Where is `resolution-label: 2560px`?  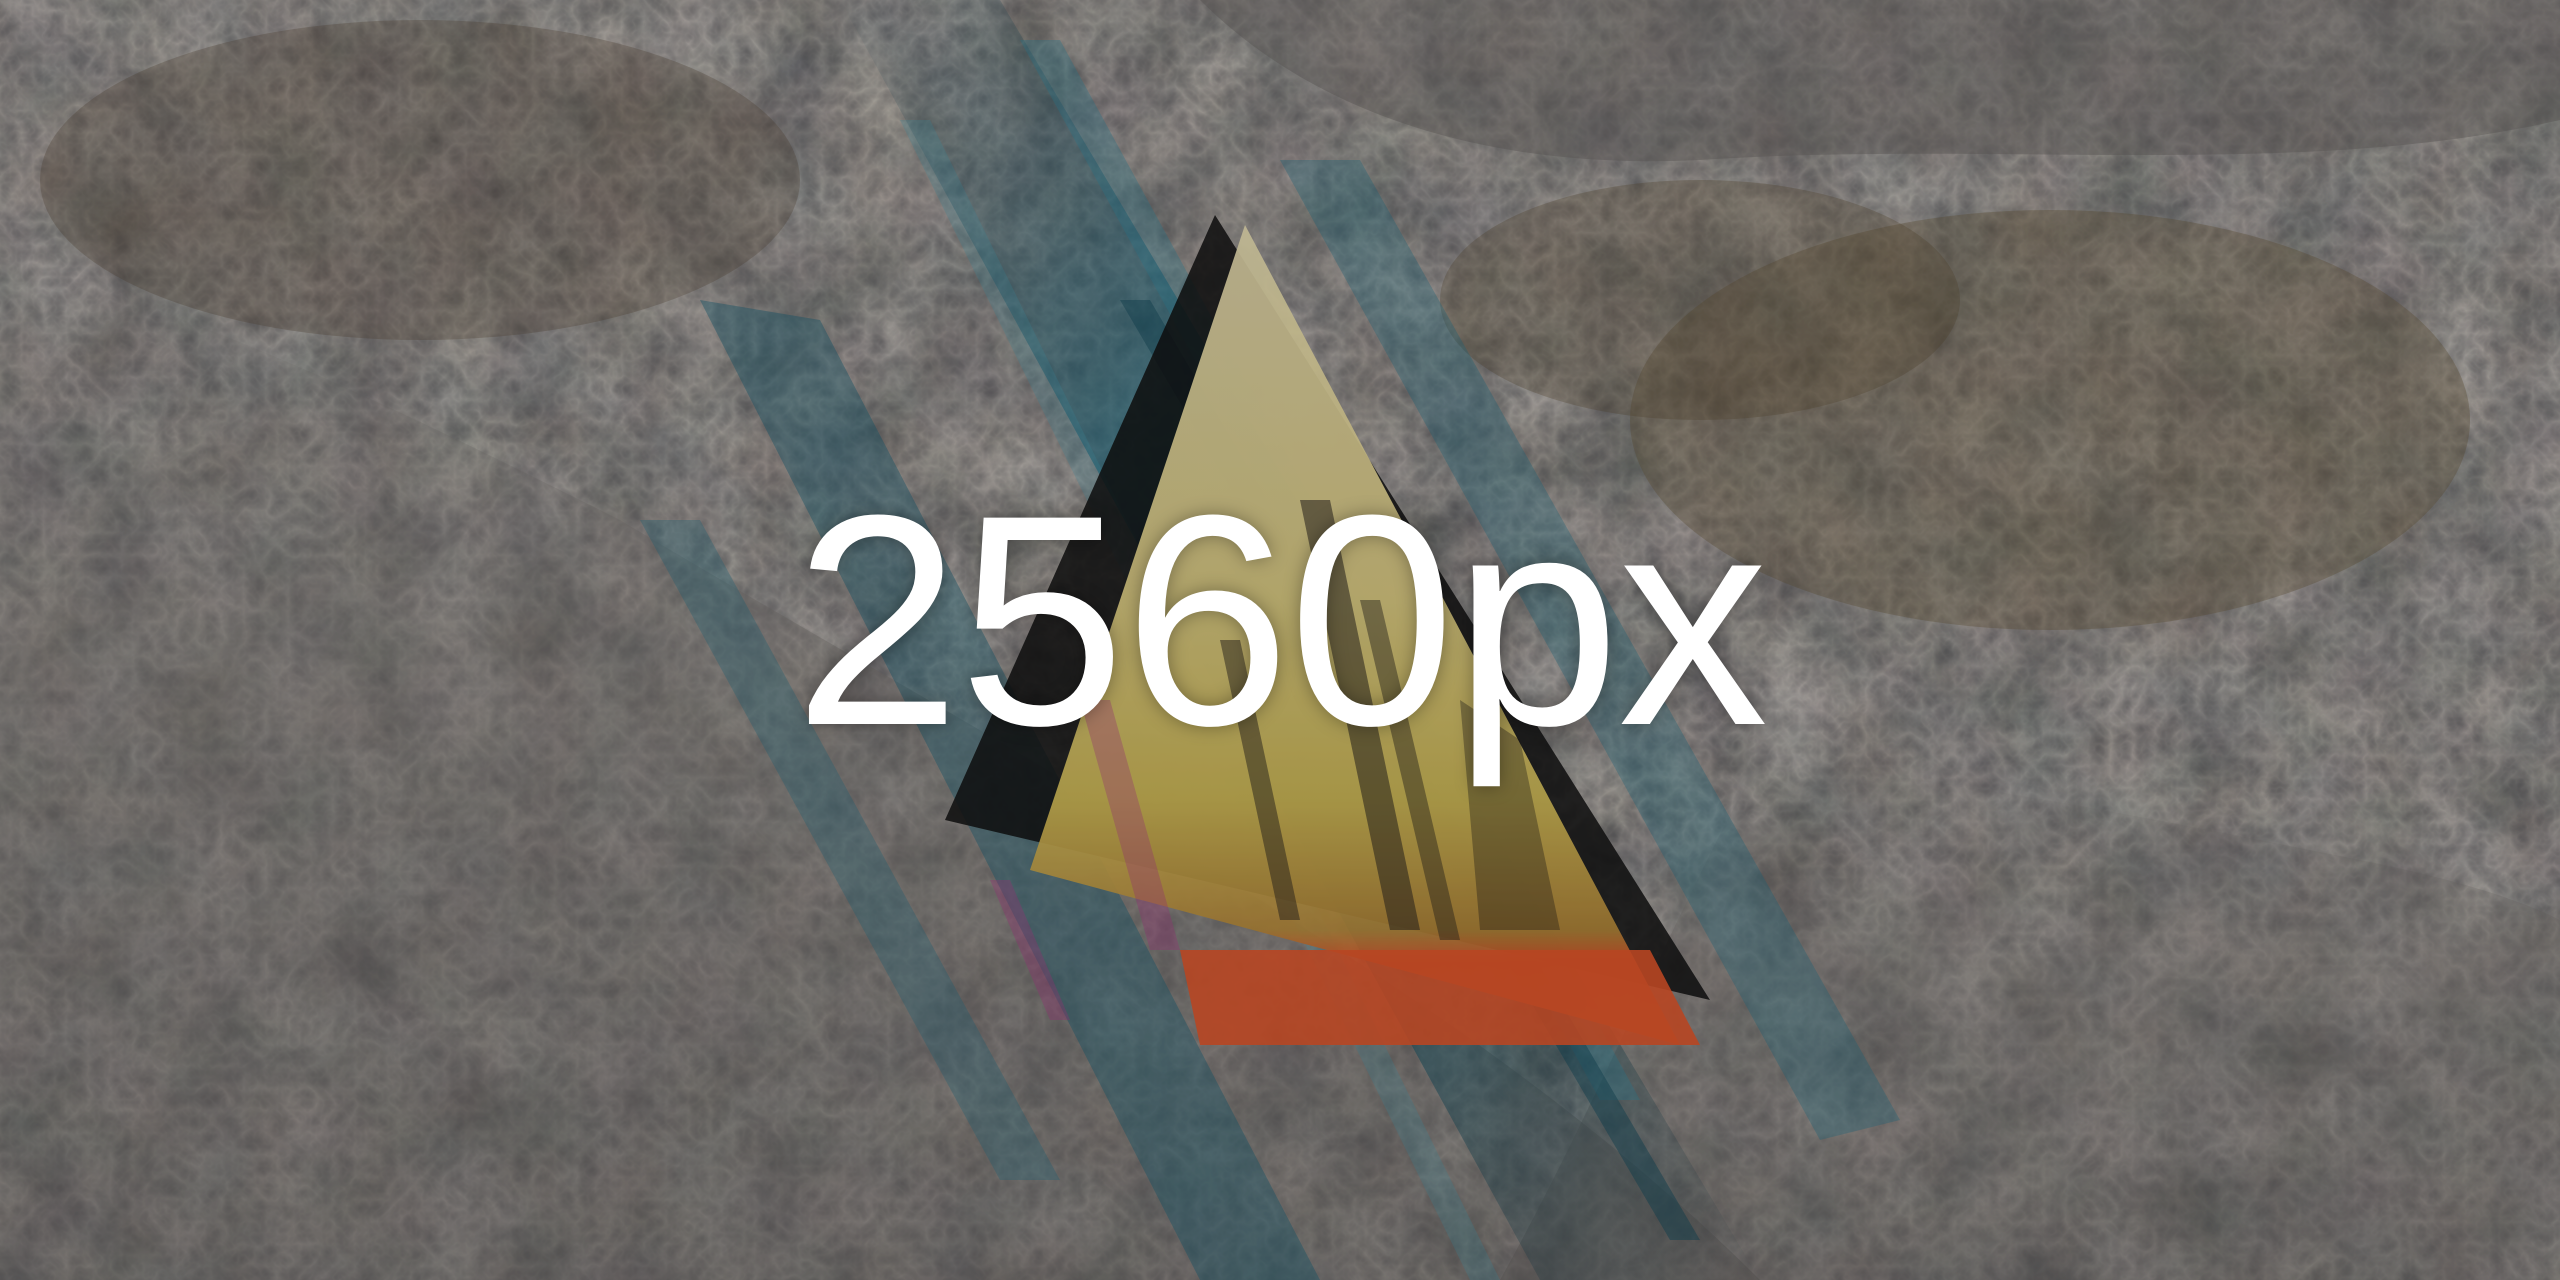
resolution-label: 2560px is located at coordinates (1280, 620).